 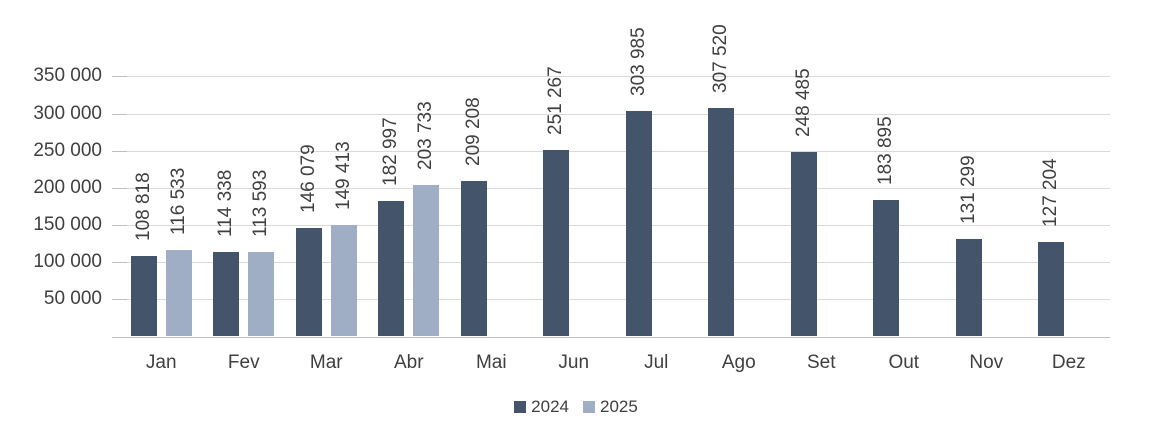 I want to click on data-label-2024-fev: 114 338, so click(x=226, y=203).